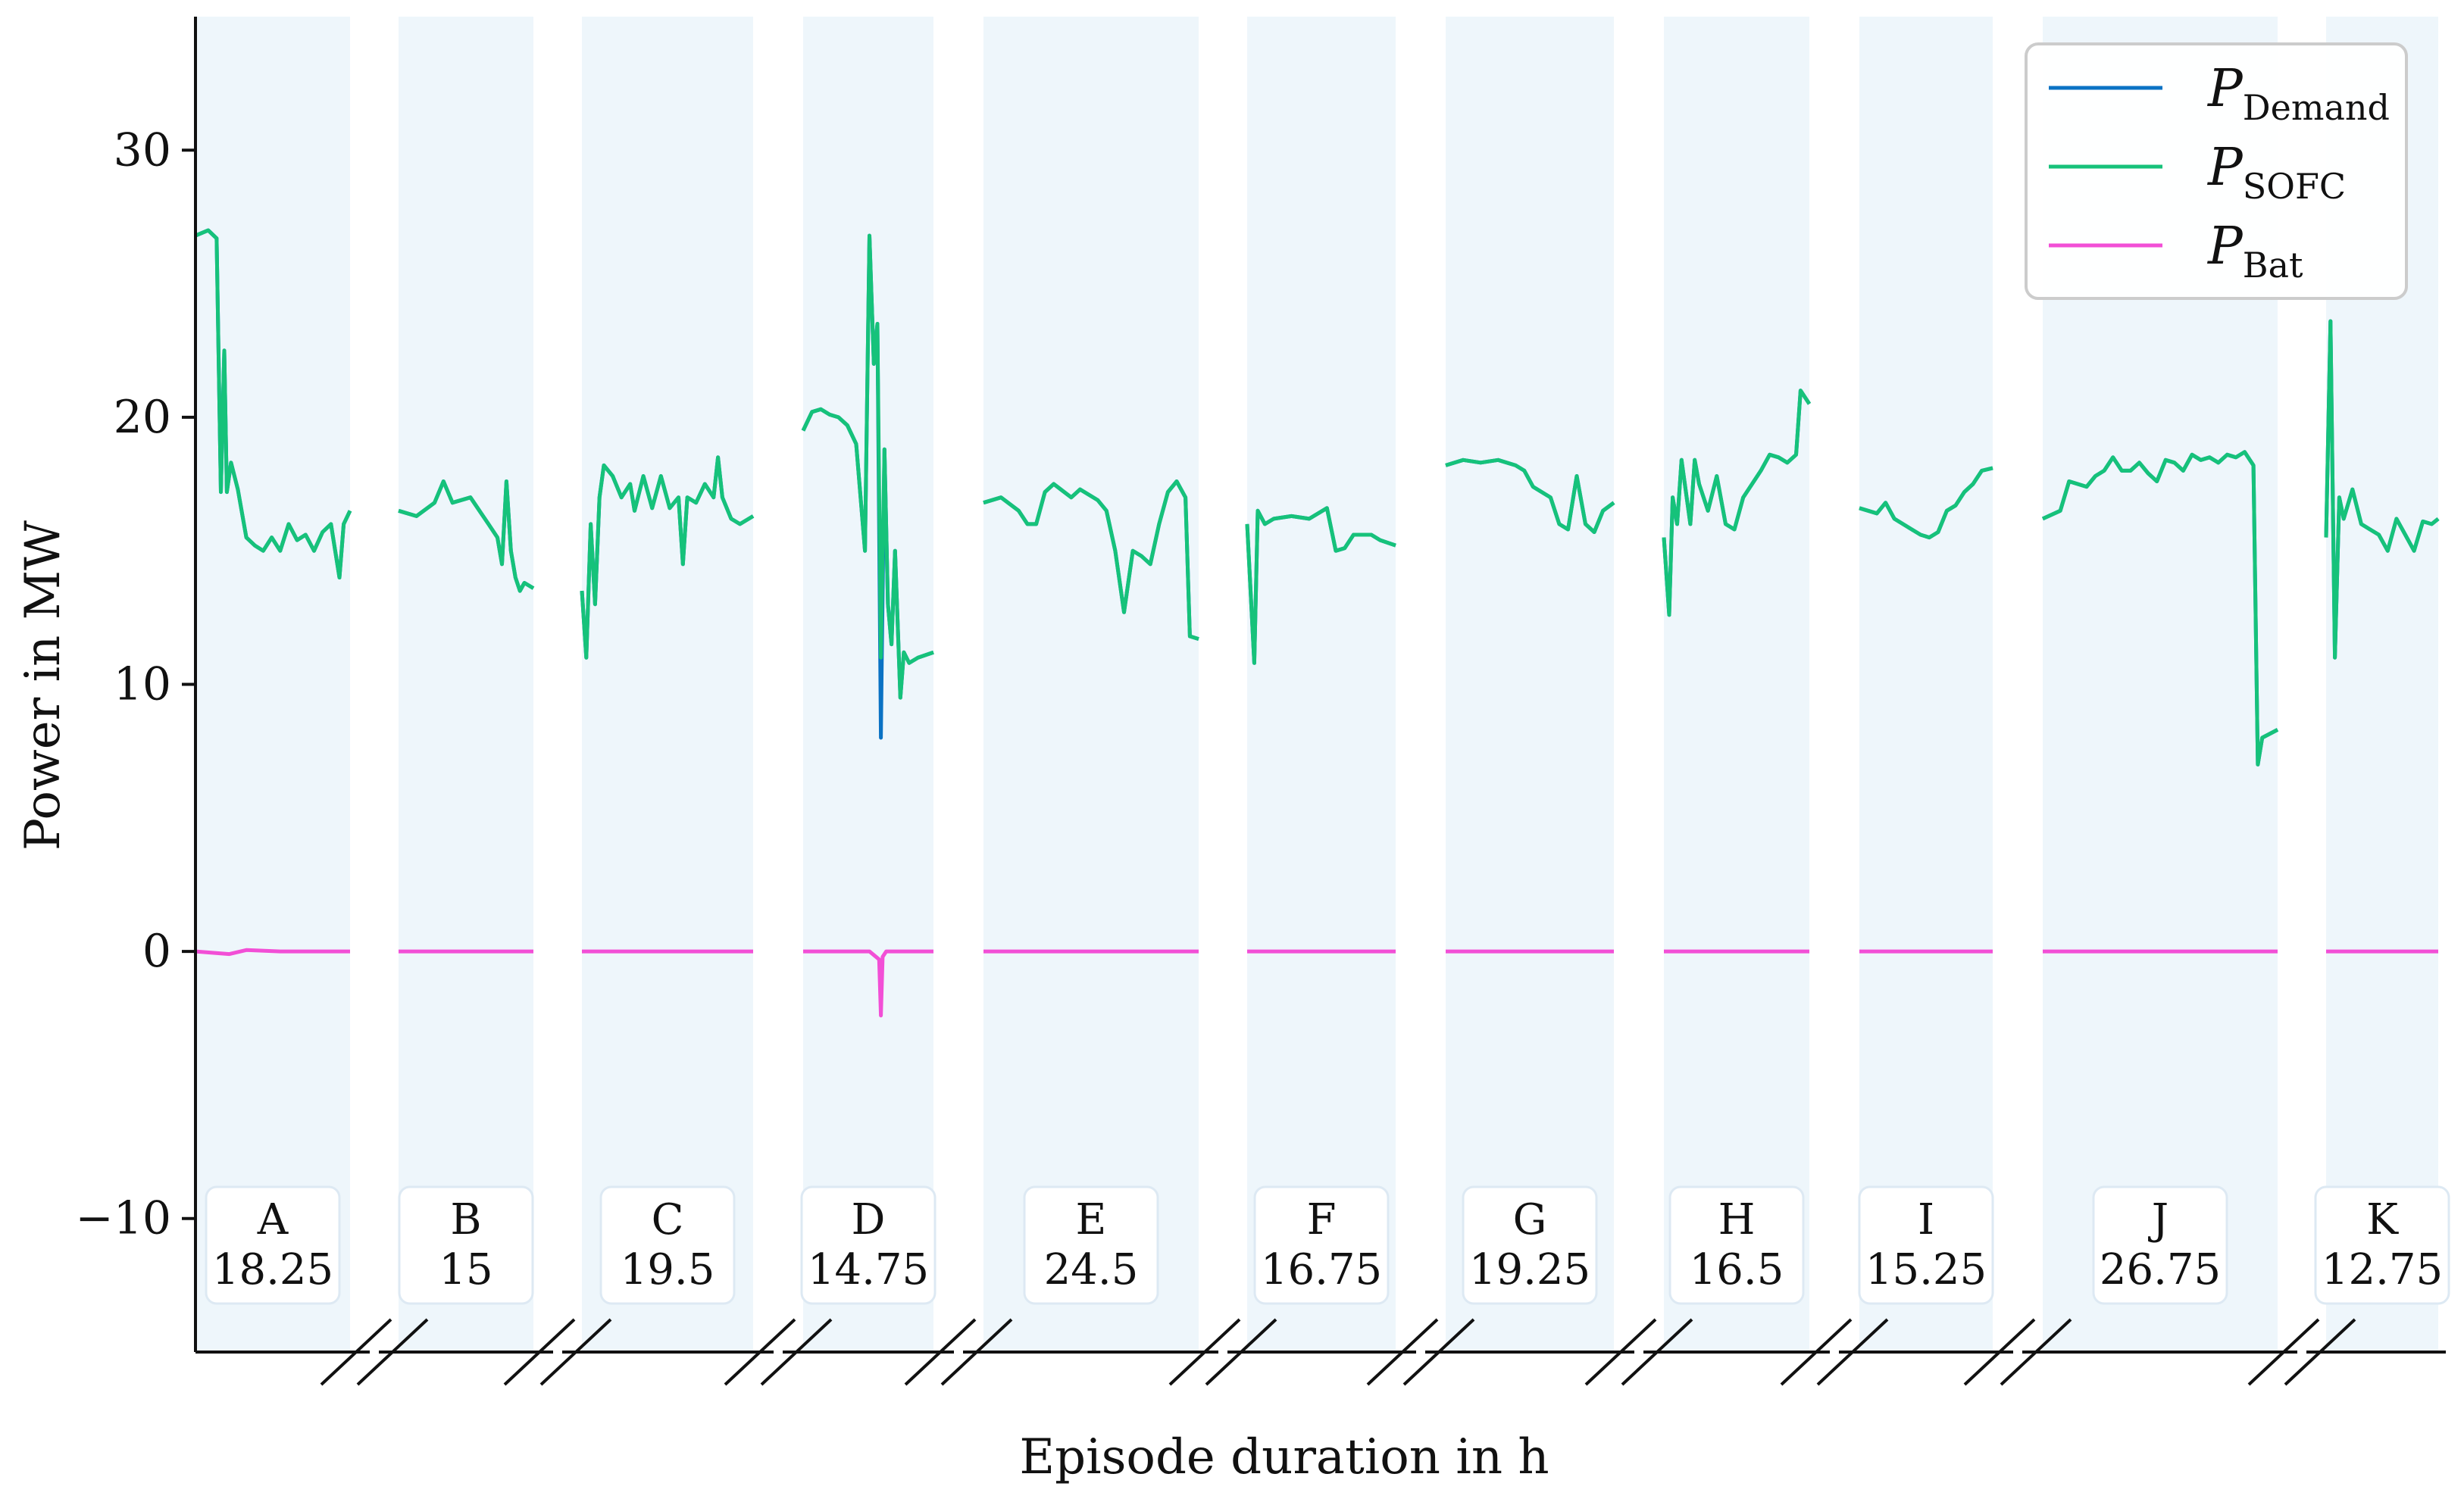 The height and width of the screenshot is (1502, 2464). Describe the element at coordinates (868, 983) in the screenshot. I see `bat-line-d` at that location.